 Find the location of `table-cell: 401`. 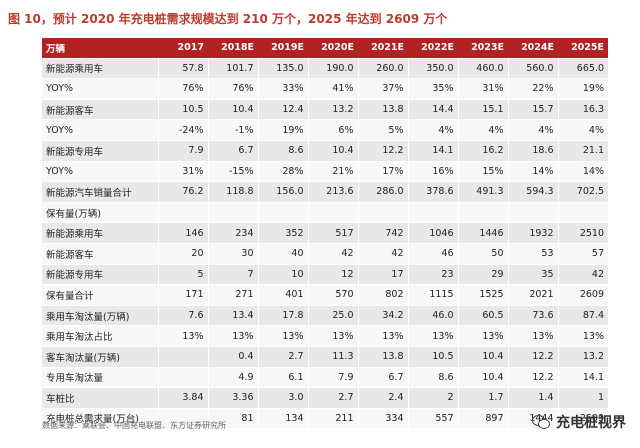

table-cell: 401 is located at coordinates (282, 295).